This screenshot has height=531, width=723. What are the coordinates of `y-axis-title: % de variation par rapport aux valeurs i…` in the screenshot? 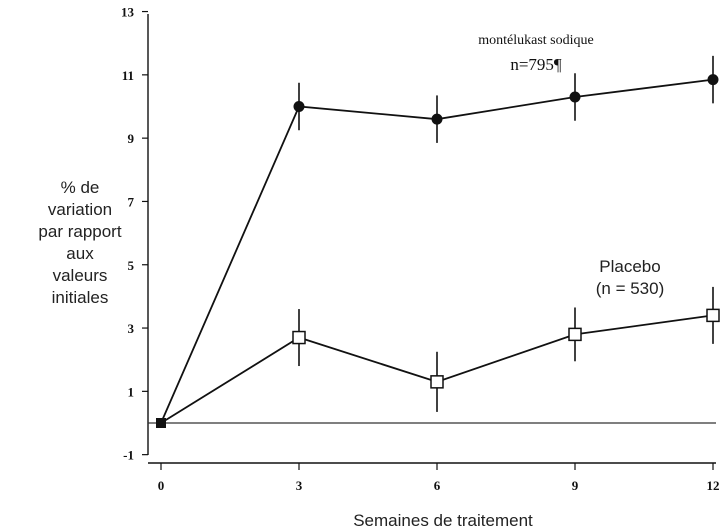 It's located at (79, 242).